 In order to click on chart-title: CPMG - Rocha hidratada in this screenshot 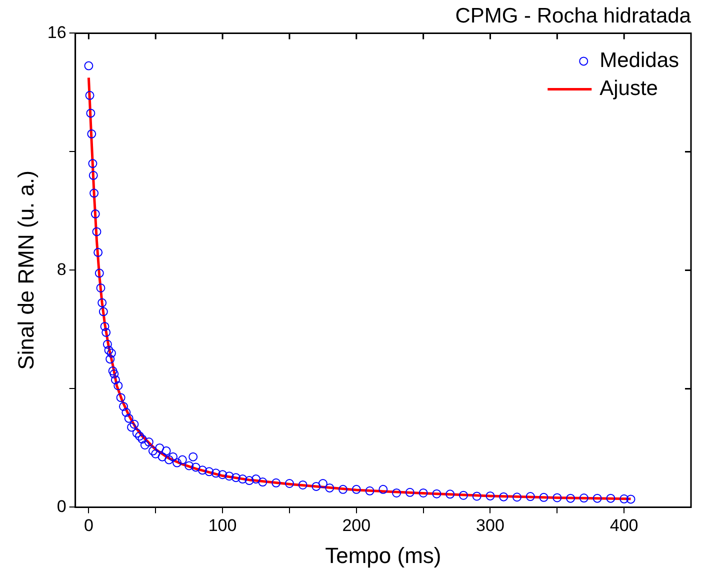, I will do `click(573, 16)`.